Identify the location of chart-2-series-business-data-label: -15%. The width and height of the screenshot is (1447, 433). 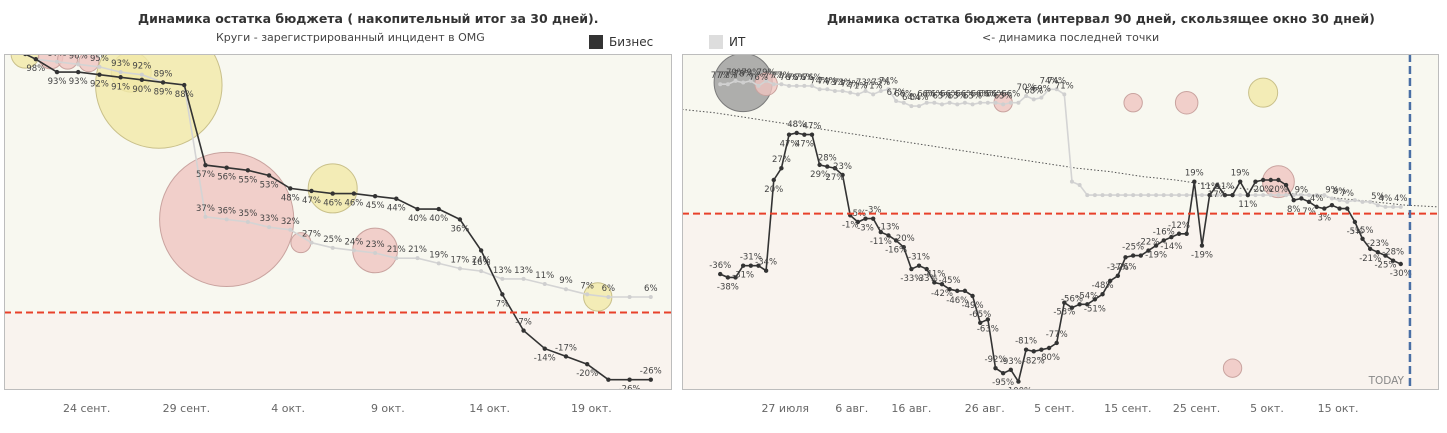
(1363, 231).